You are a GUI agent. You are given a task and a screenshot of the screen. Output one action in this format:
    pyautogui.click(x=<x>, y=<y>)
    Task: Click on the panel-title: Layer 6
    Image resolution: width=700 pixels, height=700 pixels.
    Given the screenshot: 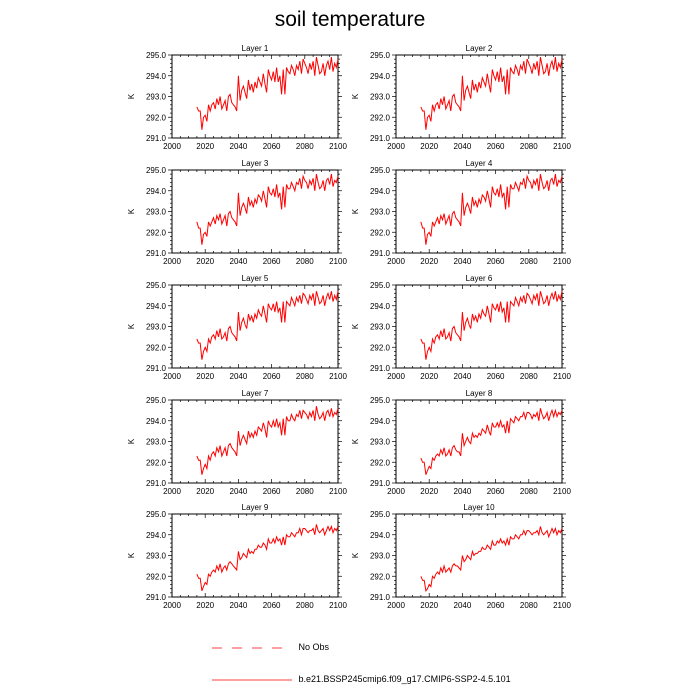 What is the action you would take?
    pyautogui.click(x=479, y=278)
    